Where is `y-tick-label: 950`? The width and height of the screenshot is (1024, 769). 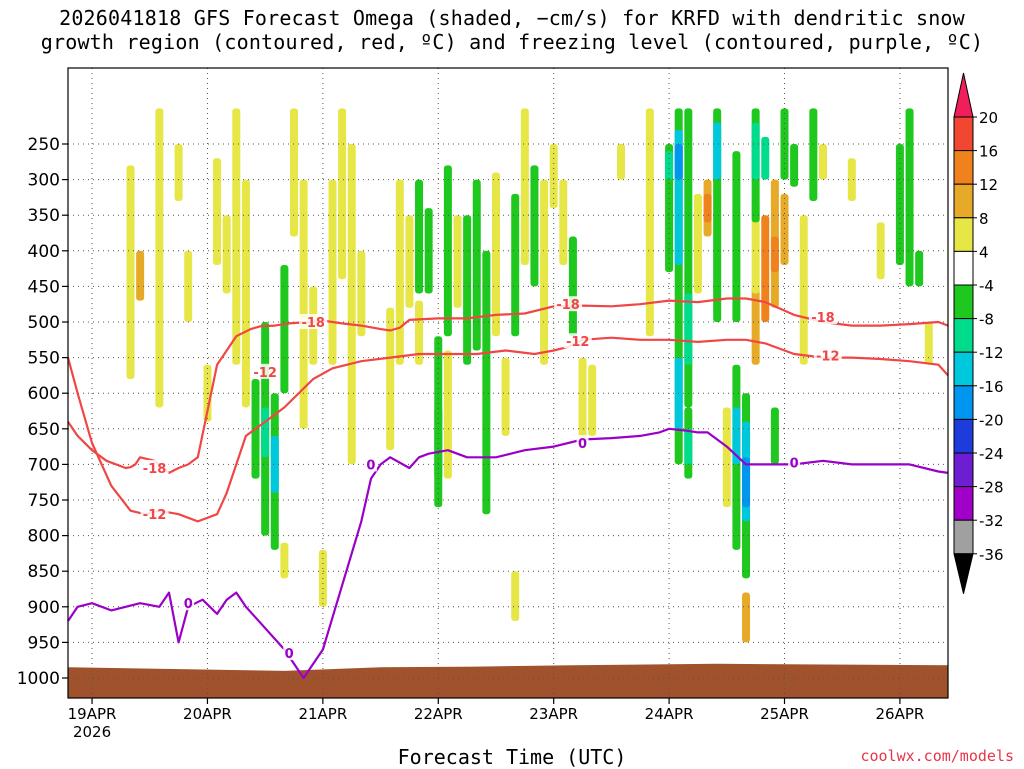
y-tick-label: 950 is located at coordinates (44, 643).